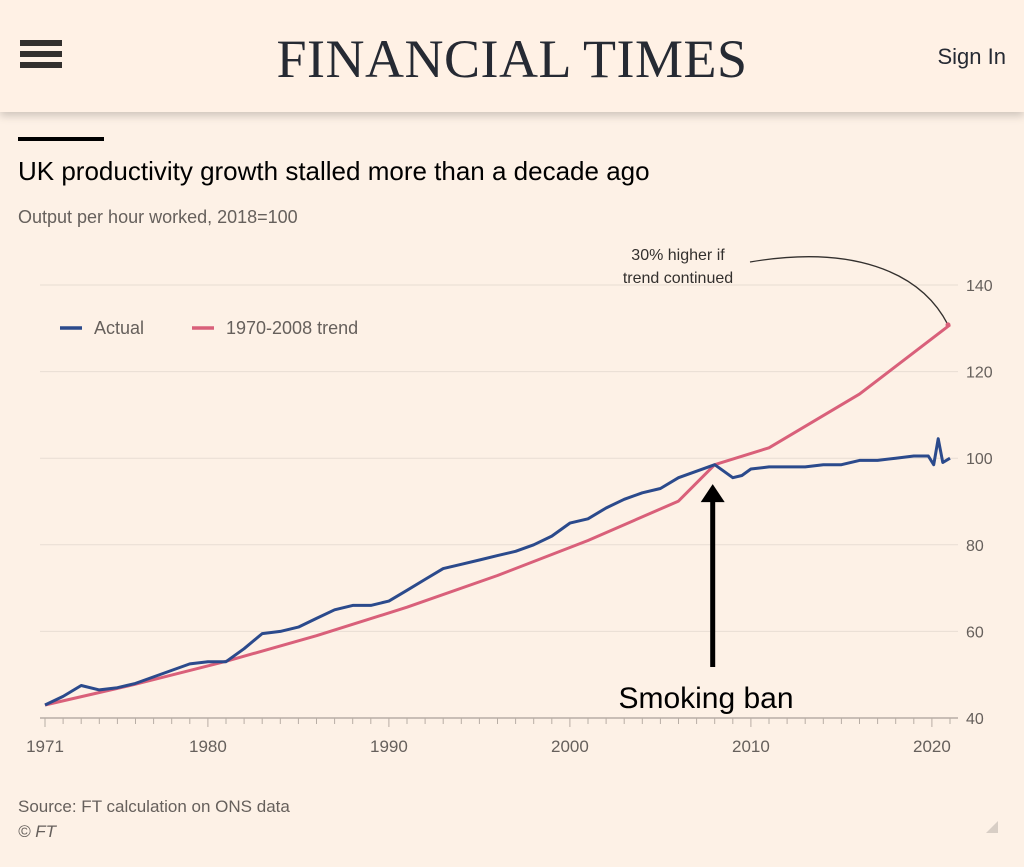 This screenshot has width=1024, height=867. Describe the element at coordinates (992, 827) in the screenshot. I see `resize-corner-icon` at that location.